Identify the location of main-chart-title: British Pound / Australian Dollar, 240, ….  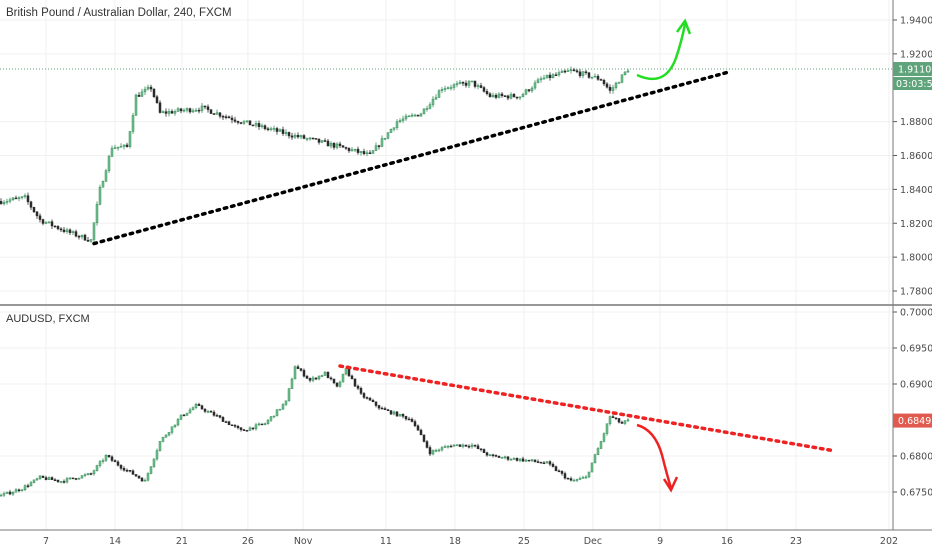
(119, 13).